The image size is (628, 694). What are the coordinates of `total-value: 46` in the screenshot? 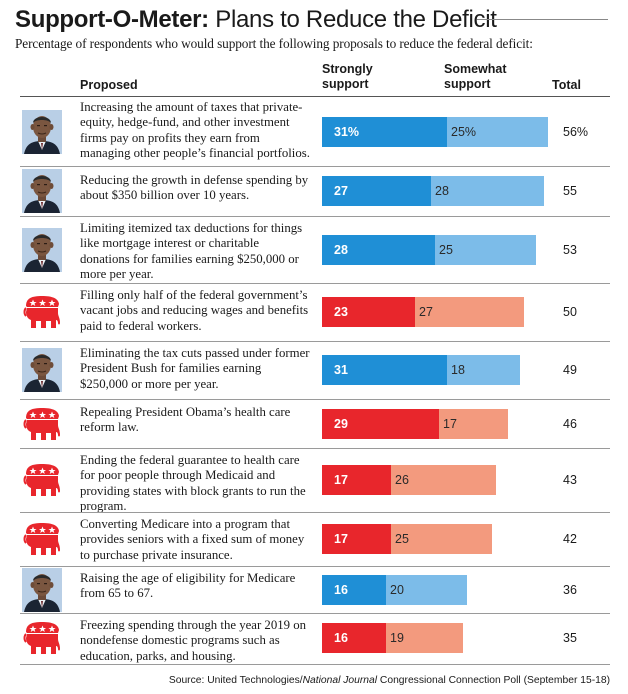 It's located at (570, 424).